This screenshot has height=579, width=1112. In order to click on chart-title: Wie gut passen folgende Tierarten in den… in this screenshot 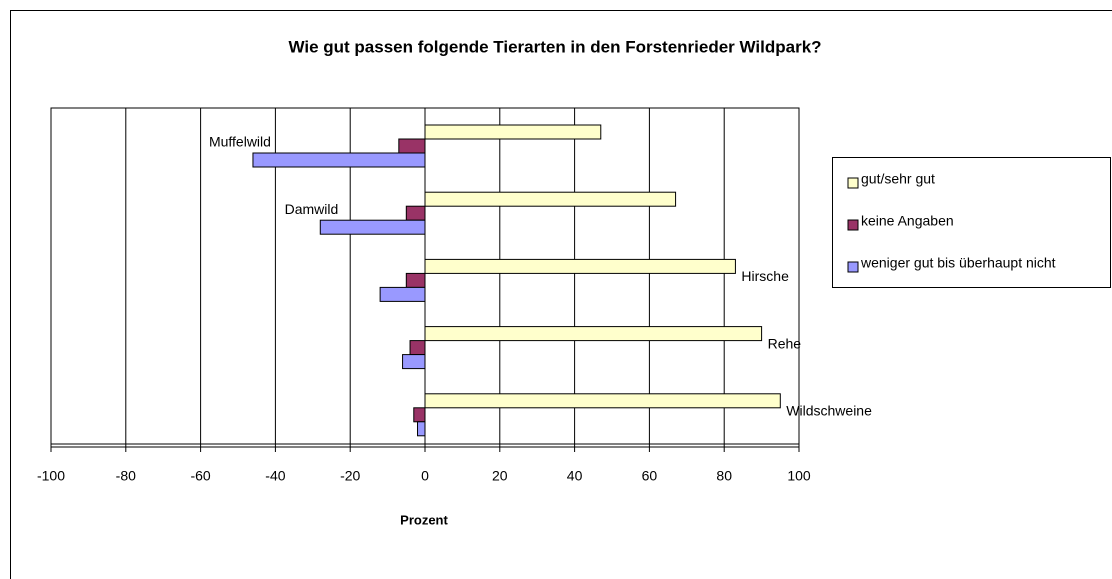, I will do `click(554, 46)`.